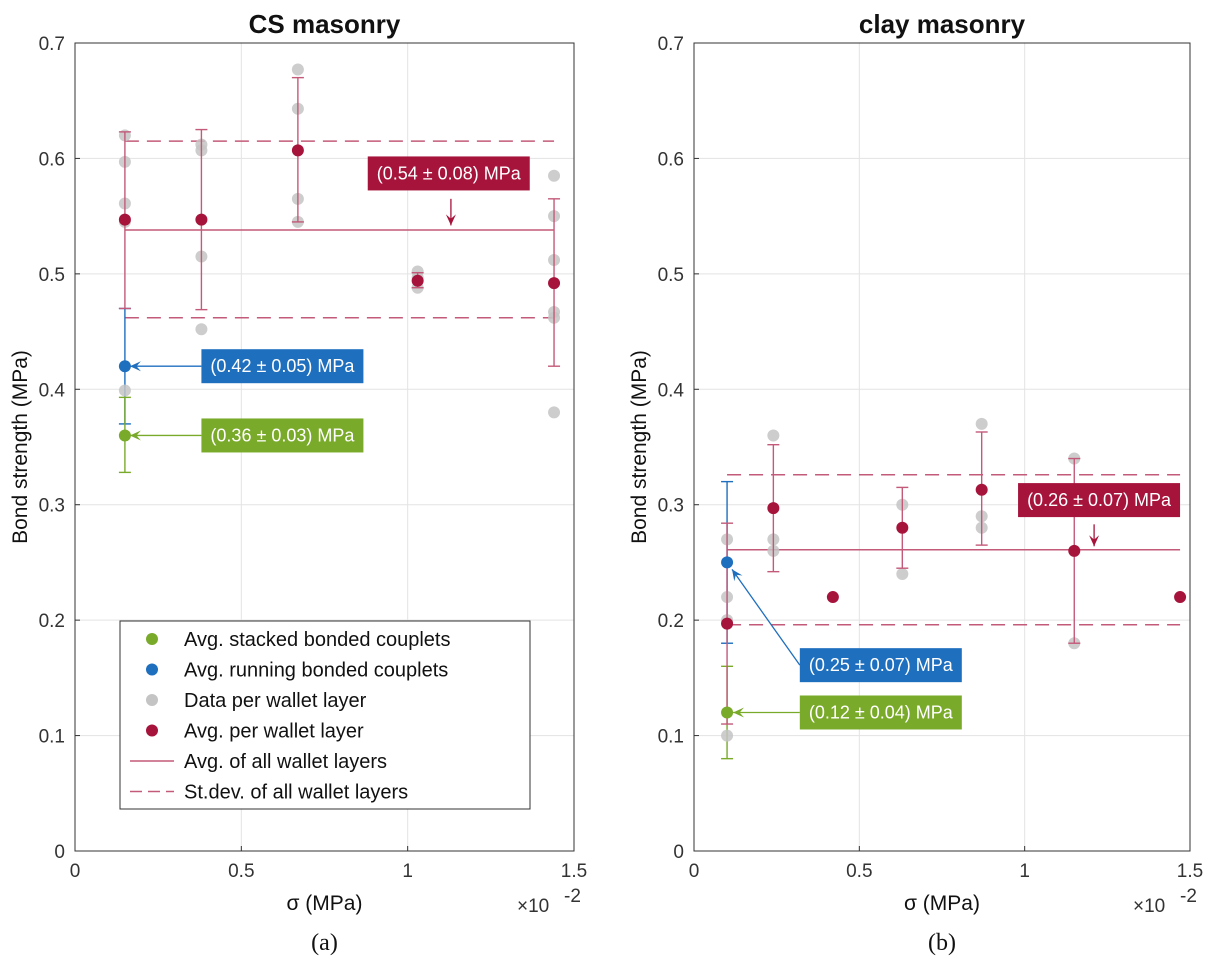 The image size is (1220, 967). I want to click on legend-swatch-data, so click(152, 700).